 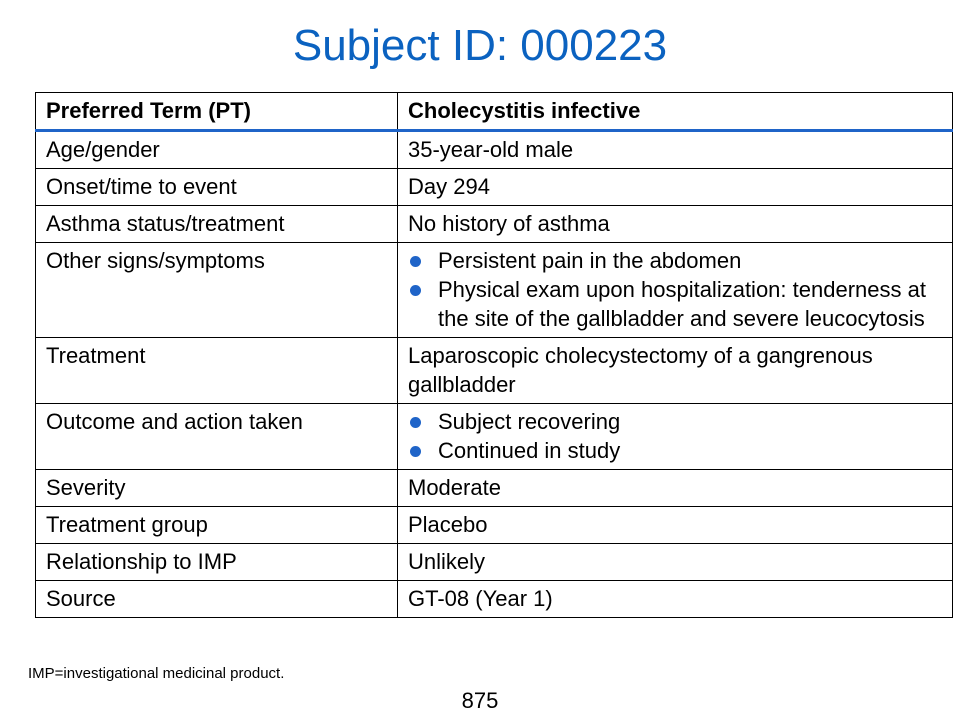 I want to click on table-row: Severity Moderate, so click(x=494, y=488).